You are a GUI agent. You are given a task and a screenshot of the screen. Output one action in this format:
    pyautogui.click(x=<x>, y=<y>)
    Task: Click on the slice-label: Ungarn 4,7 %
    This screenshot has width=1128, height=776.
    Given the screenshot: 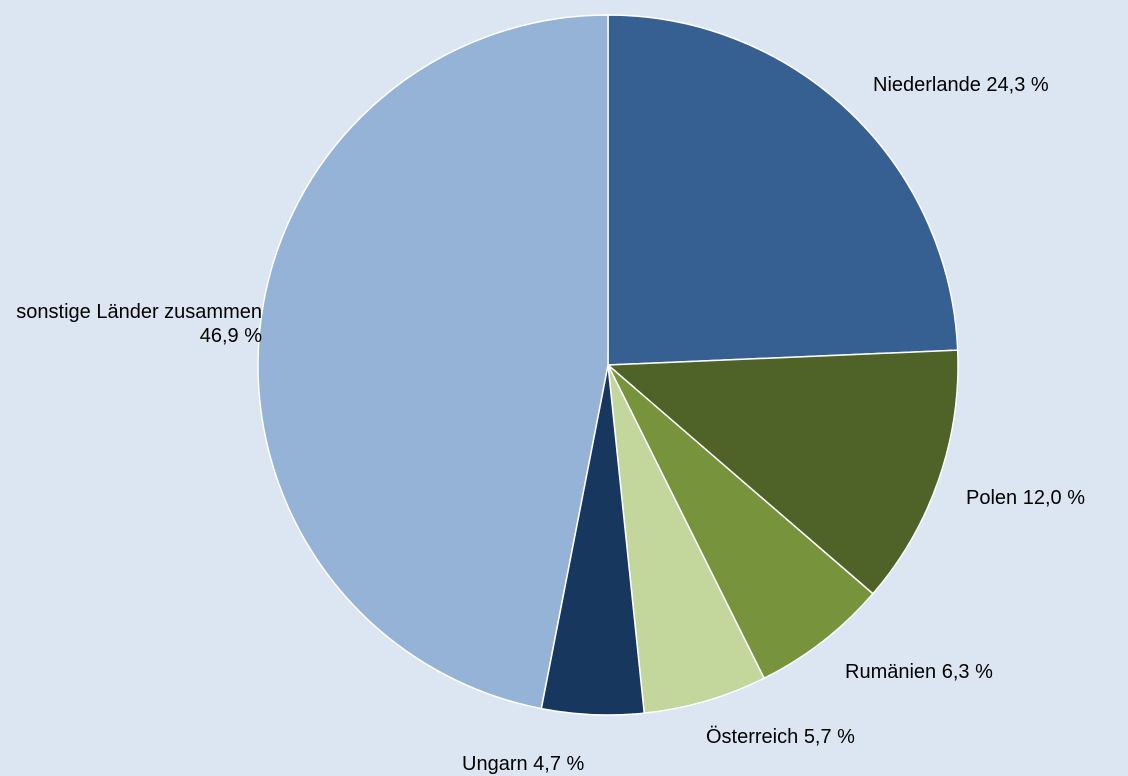 What is the action you would take?
    pyautogui.click(x=523, y=764)
    